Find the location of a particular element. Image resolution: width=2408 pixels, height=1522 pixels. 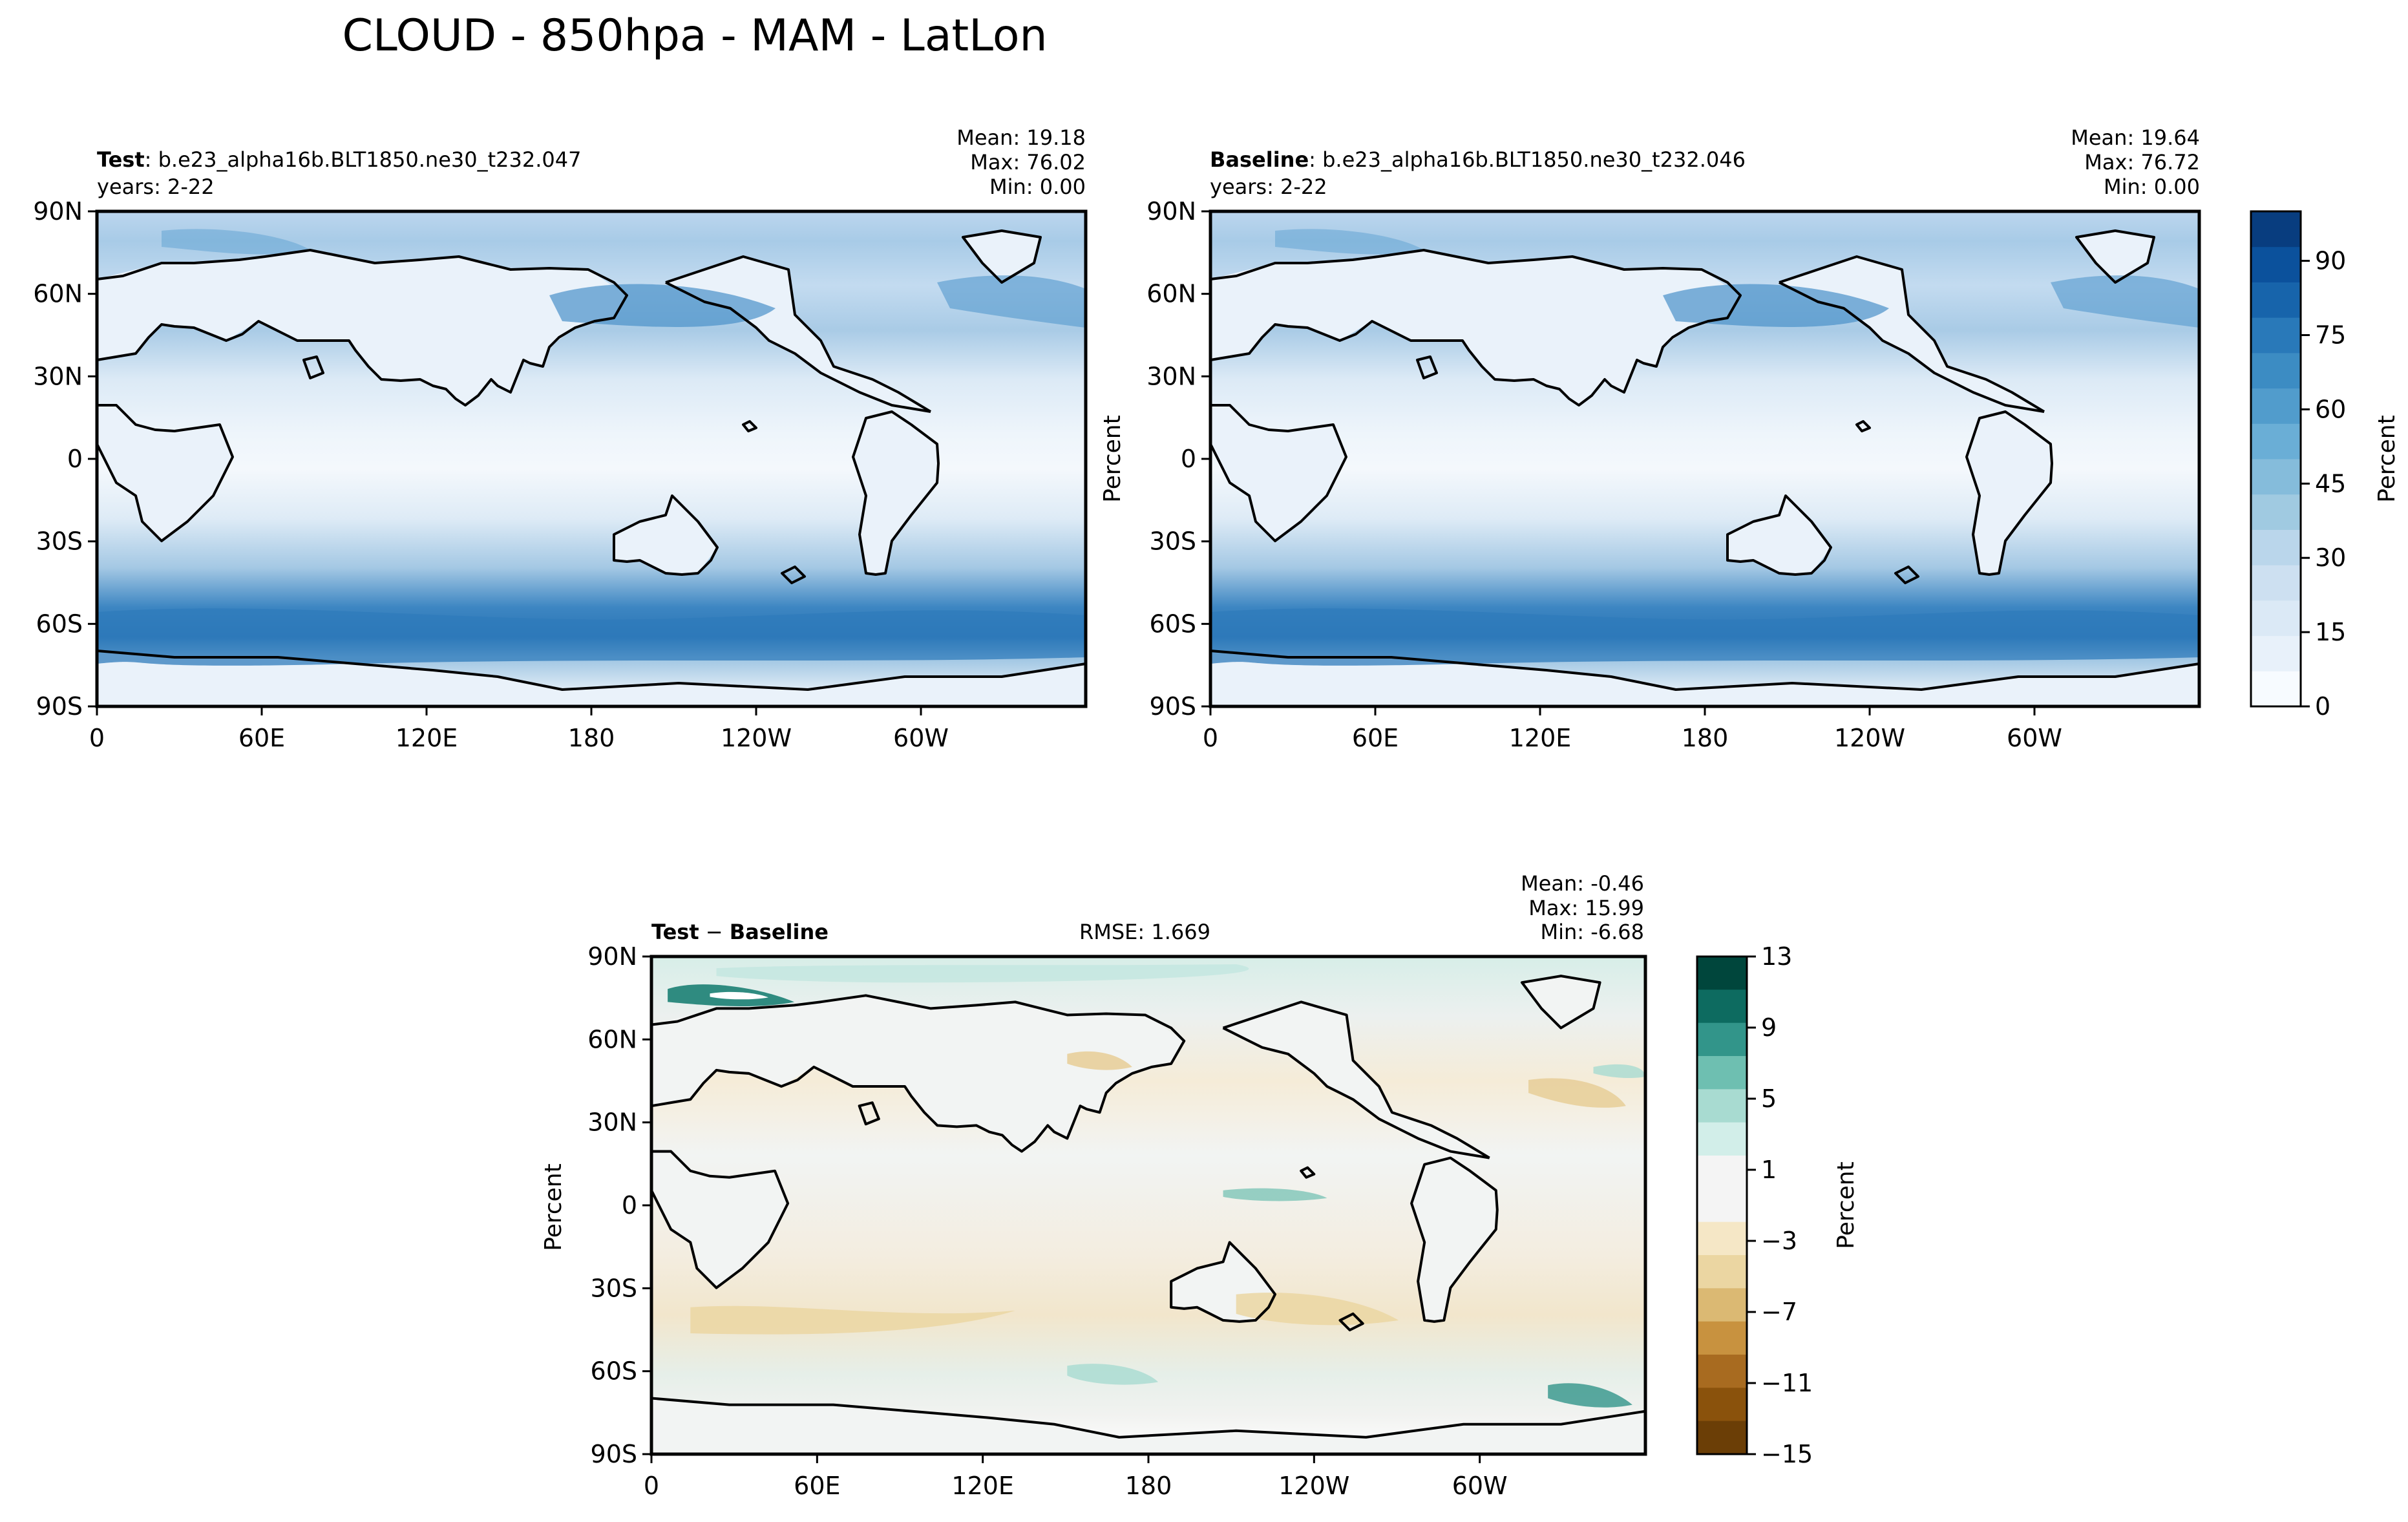

test-years: years: 2-22 is located at coordinates (156, 186).